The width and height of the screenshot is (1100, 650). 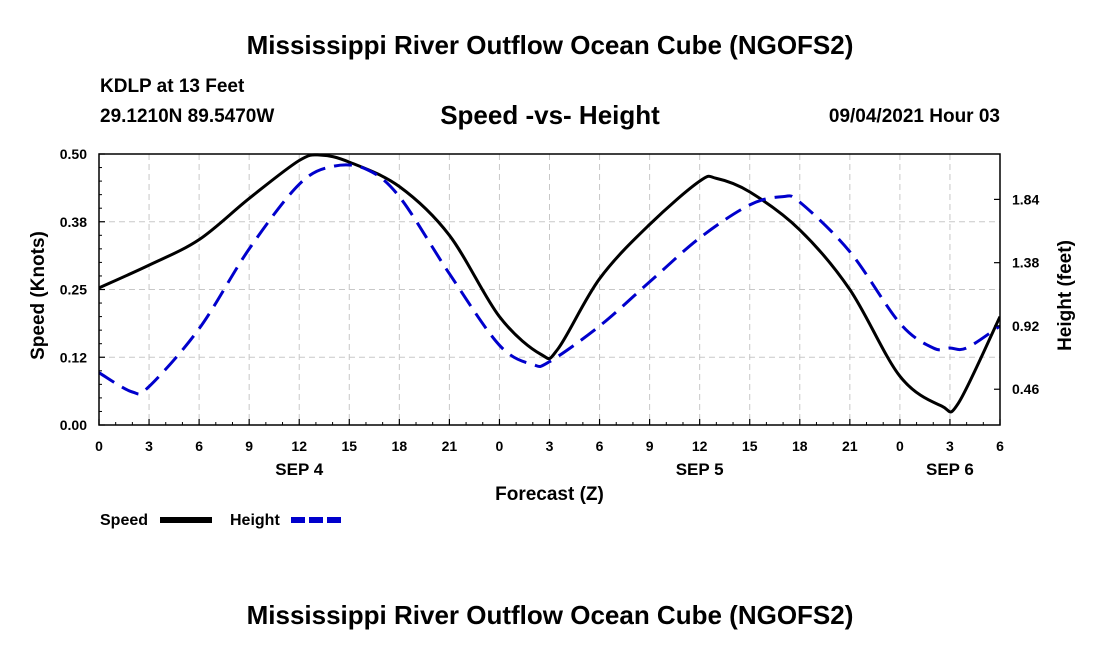 What do you see at coordinates (187, 116) in the screenshot?
I see `station-coordinates: 29.1210N 89.5470W` at bounding box center [187, 116].